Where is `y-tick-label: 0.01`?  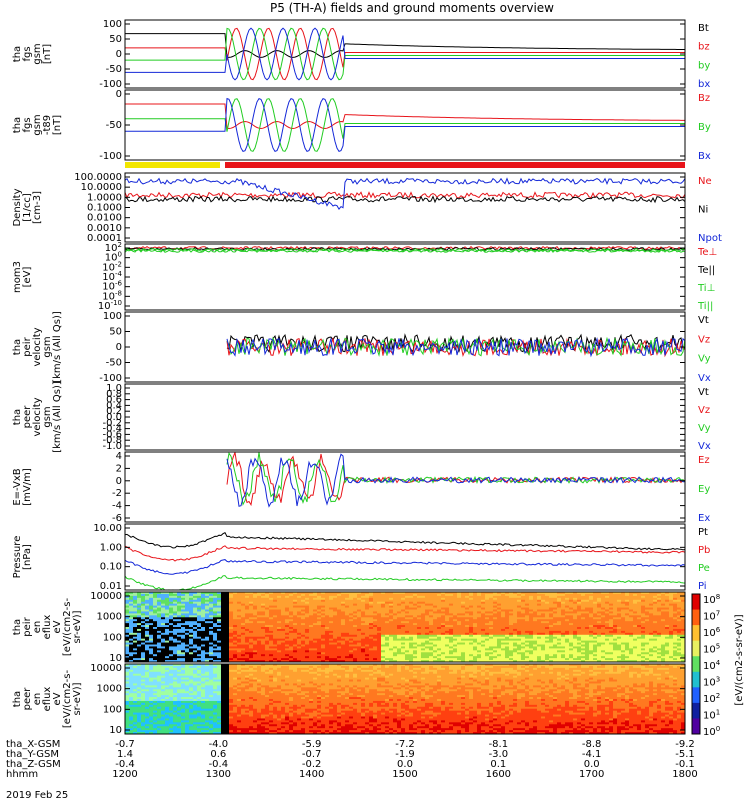 y-tick-label: 0.01 is located at coordinates (111, 586).